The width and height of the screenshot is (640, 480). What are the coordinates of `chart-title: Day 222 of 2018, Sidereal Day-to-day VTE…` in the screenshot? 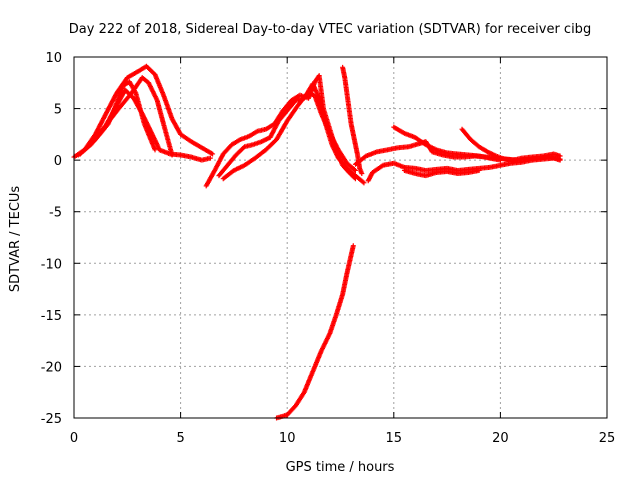 It's located at (330, 29).